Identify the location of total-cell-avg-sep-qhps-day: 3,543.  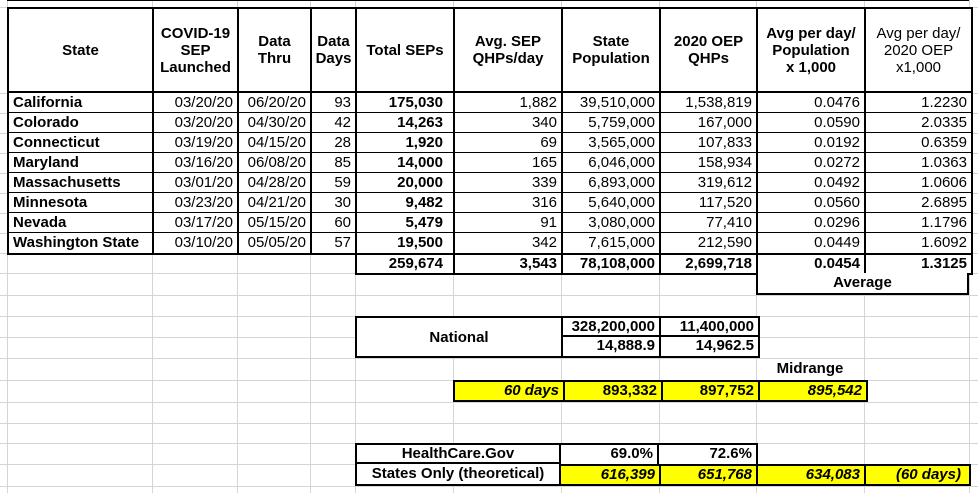
(509, 264).